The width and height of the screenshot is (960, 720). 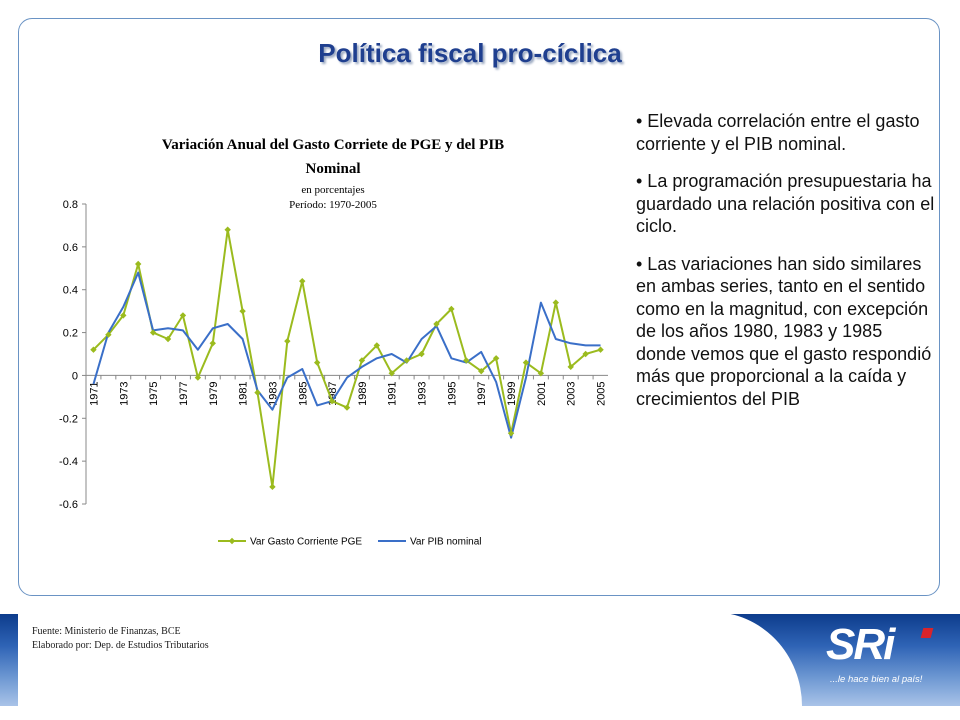 What do you see at coordinates (333, 393) in the screenshot?
I see `x-tick-label: 1987` at bounding box center [333, 393].